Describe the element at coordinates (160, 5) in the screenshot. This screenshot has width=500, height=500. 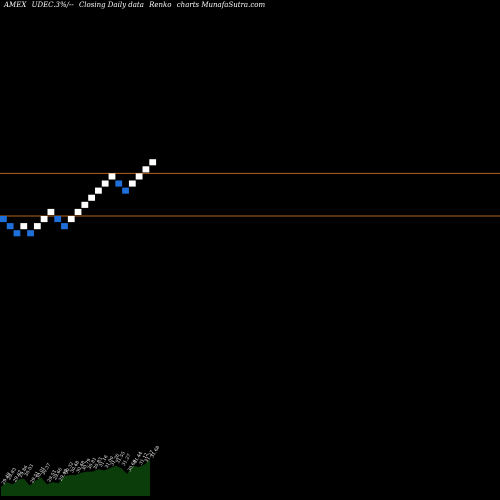
I see `chart-kind-label: Renko` at that location.